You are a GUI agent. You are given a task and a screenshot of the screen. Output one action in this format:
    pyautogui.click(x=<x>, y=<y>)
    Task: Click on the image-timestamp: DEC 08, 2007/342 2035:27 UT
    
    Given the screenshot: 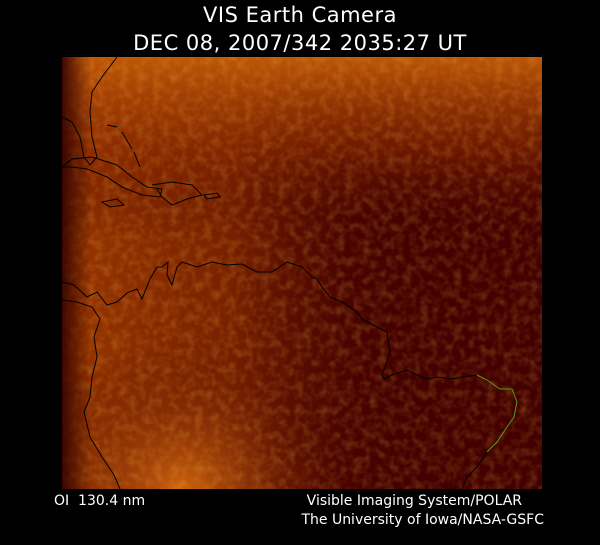 What is the action you would take?
    pyautogui.click(x=300, y=43)
    